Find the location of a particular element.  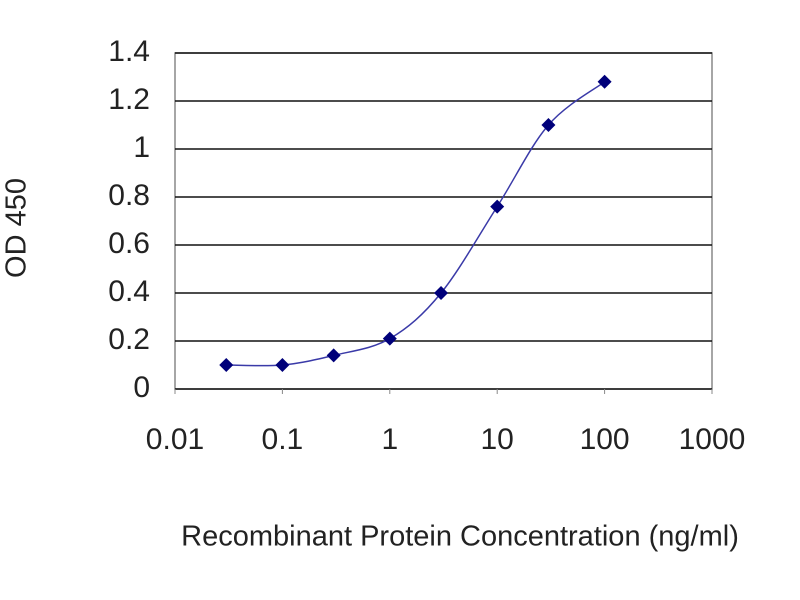

y-tick-label: 0.2 is located at coordinates (129, 339).